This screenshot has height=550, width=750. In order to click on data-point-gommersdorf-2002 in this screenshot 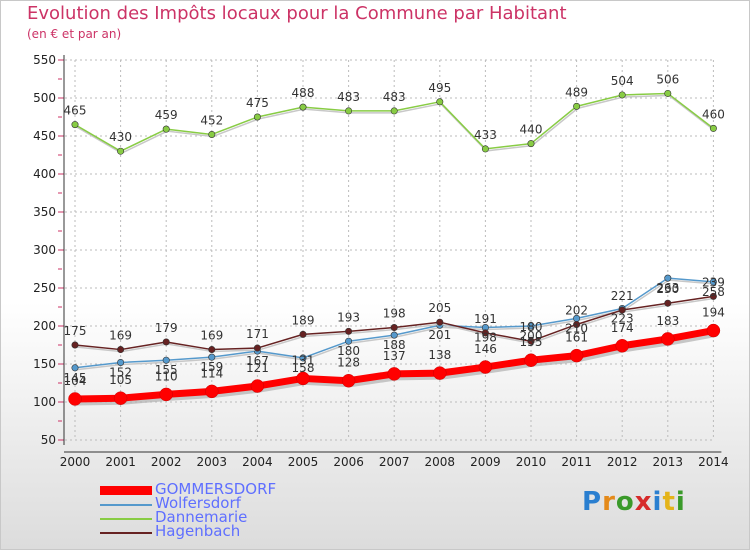, I will do `click(166, 394)`.